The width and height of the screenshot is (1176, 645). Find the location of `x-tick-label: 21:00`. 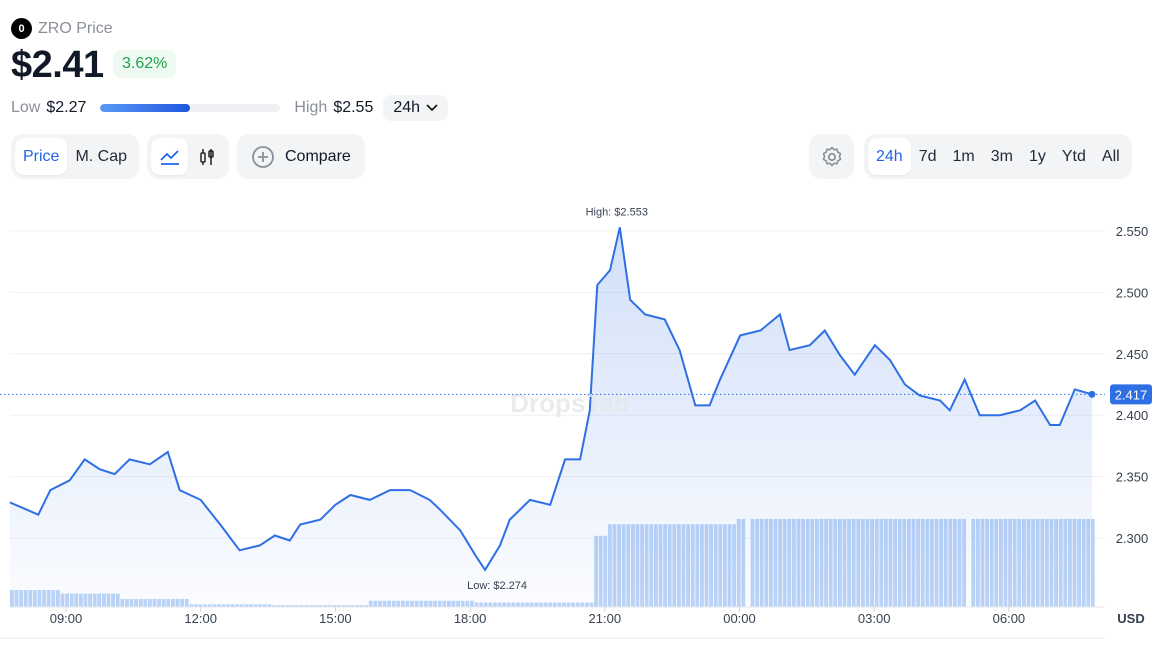

x-tick-label: 21:00 is located at coordinates (605, 618).